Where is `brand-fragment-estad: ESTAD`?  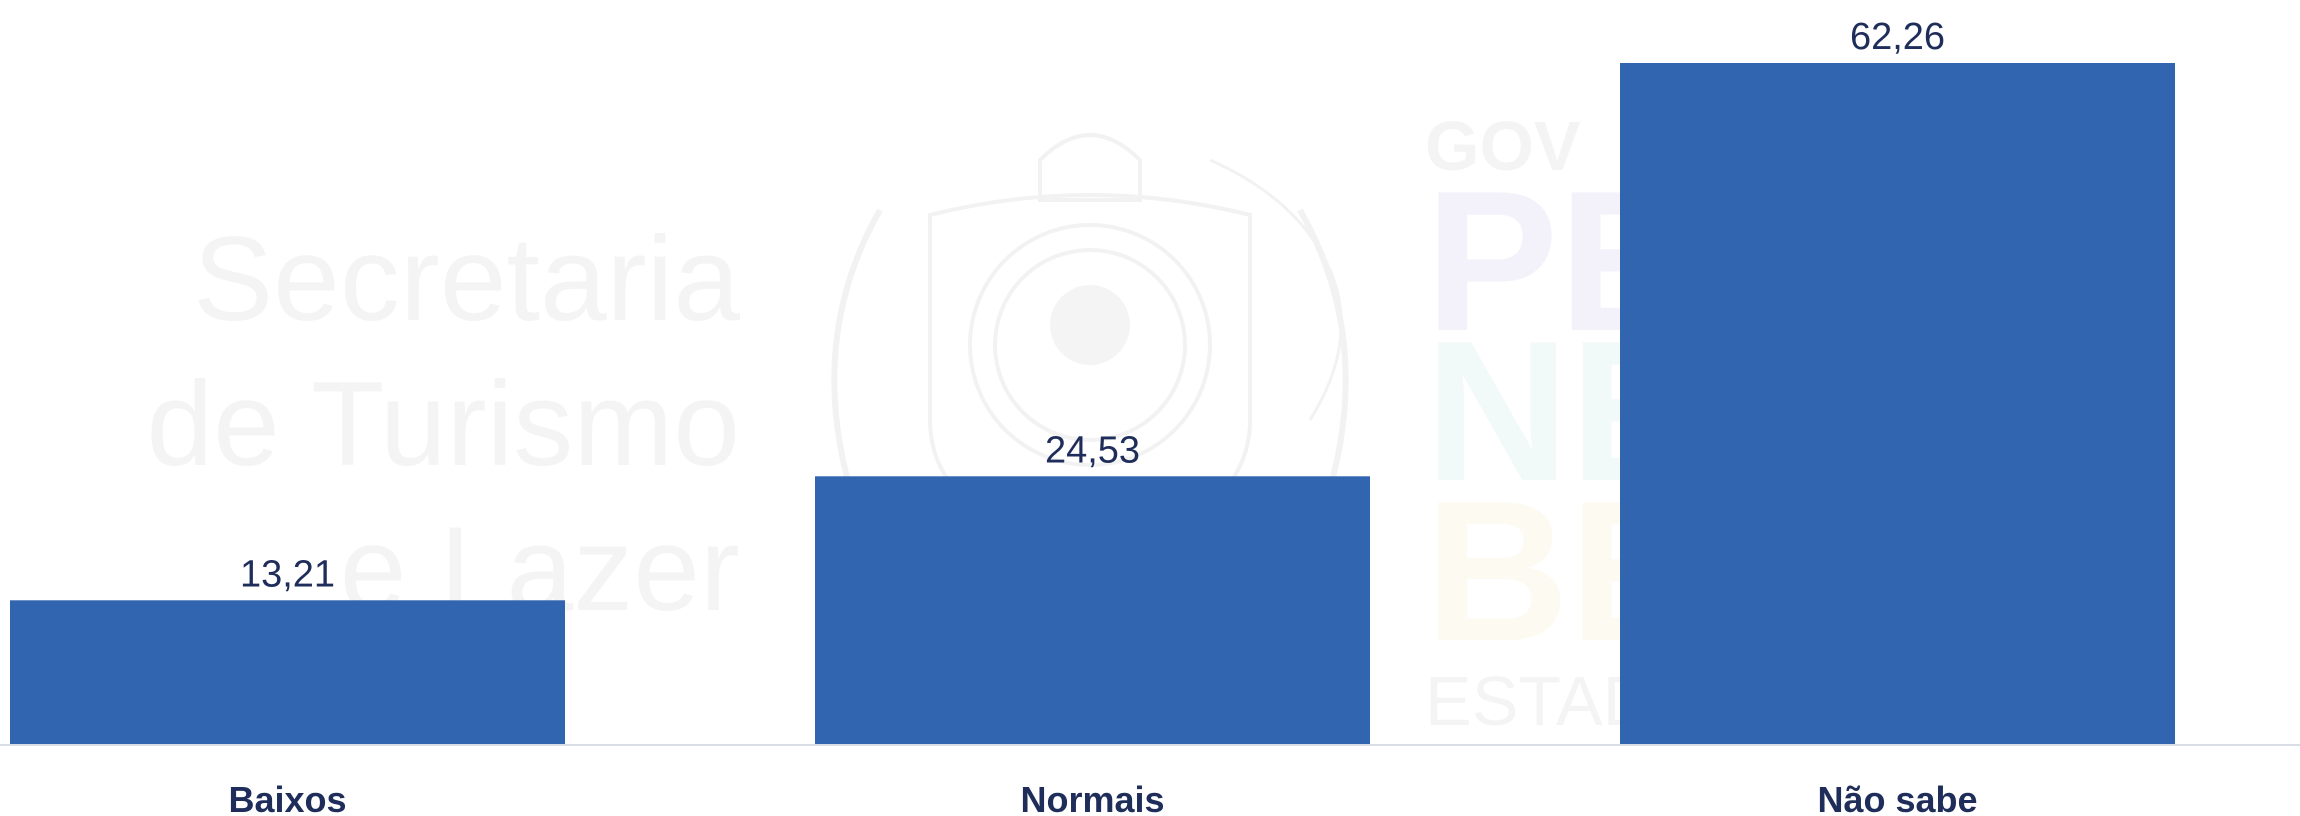
brand-fragment-estad: ESTAD is located at coordinates (1539, 701).